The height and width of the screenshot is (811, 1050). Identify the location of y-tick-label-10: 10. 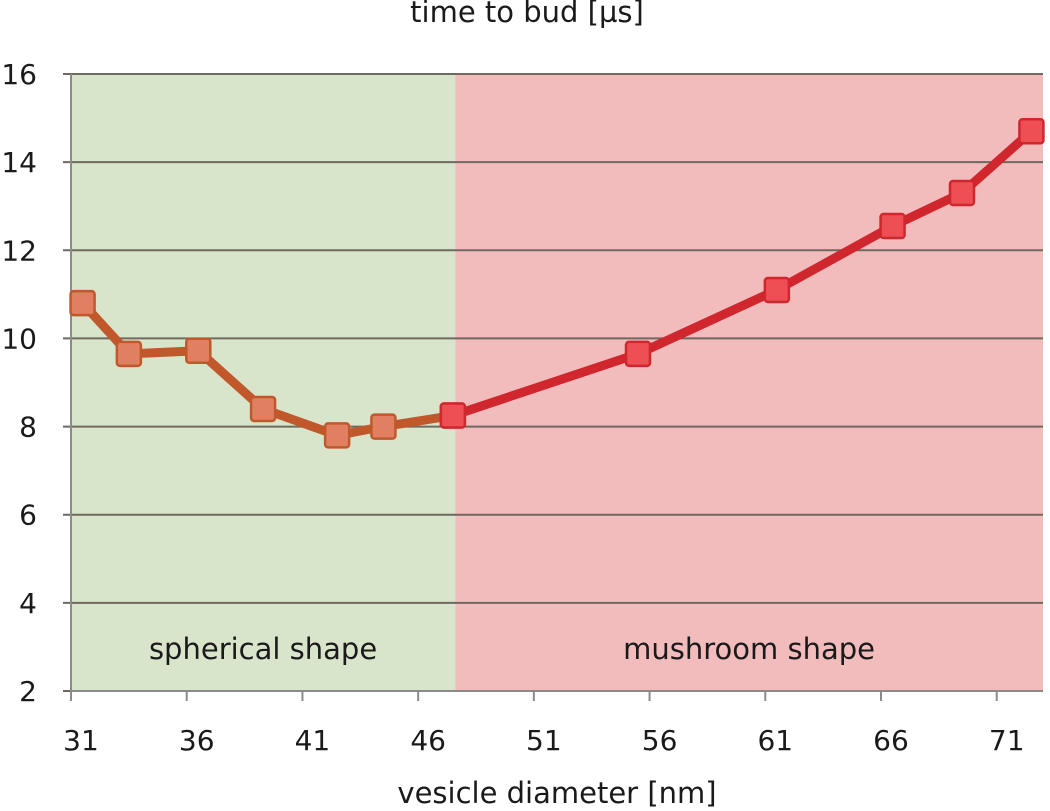
(19, 338).